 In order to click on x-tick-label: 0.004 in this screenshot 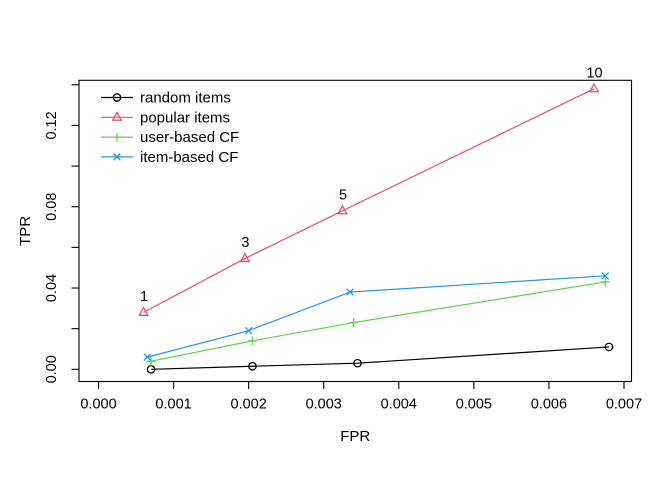, I will do `click(399, 405)`.